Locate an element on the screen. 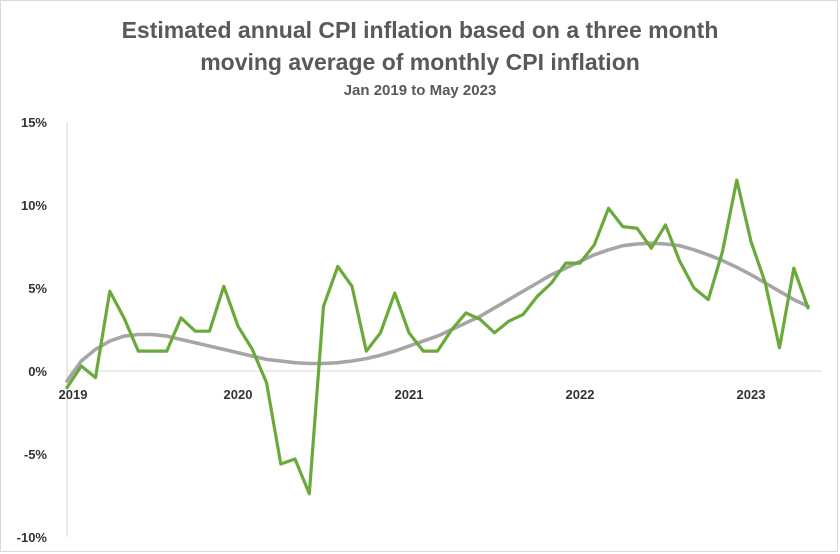 This screenshot has width=840, height=554. y-tick-label: 0% is located at coordinates (37, 371).